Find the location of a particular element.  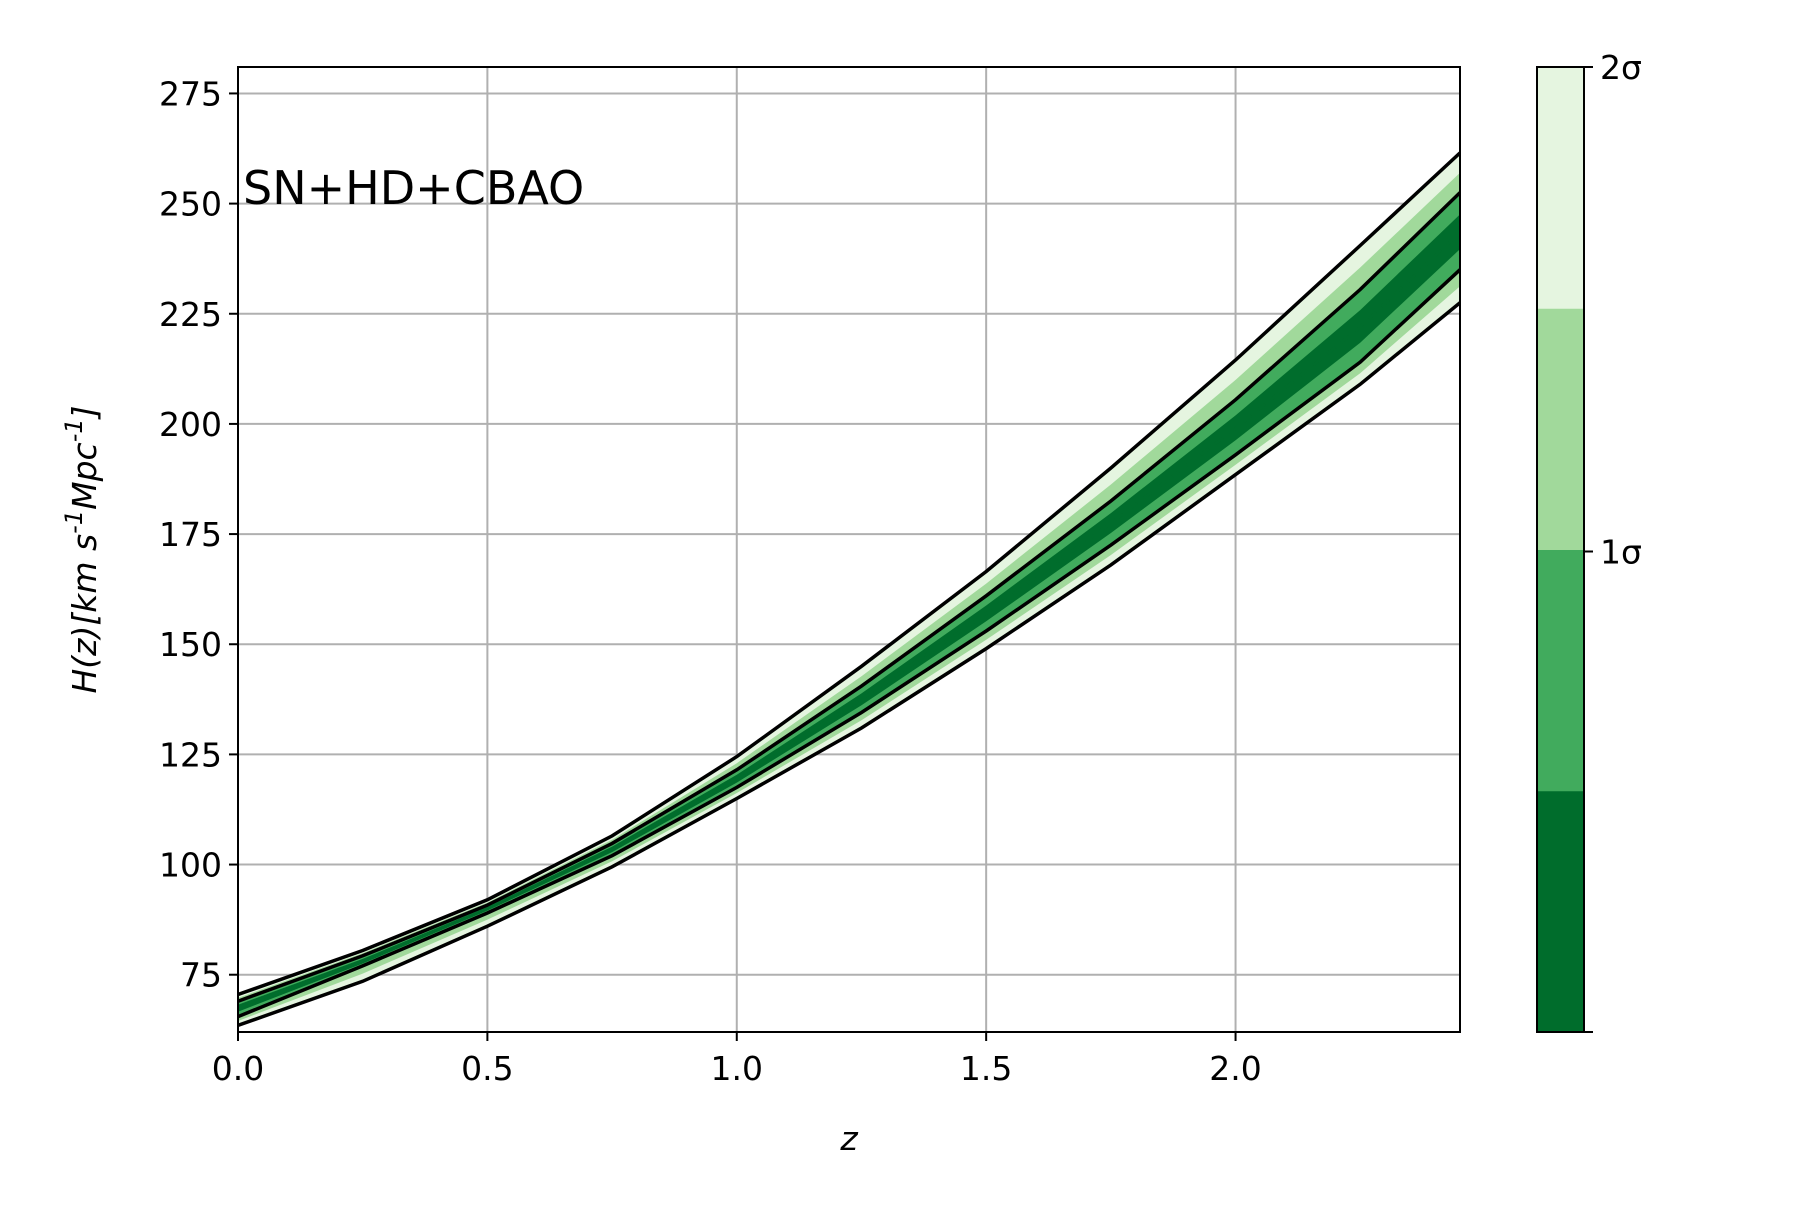

annotation-label: SN+HD+CBAO is located at coordinates (413, 188).